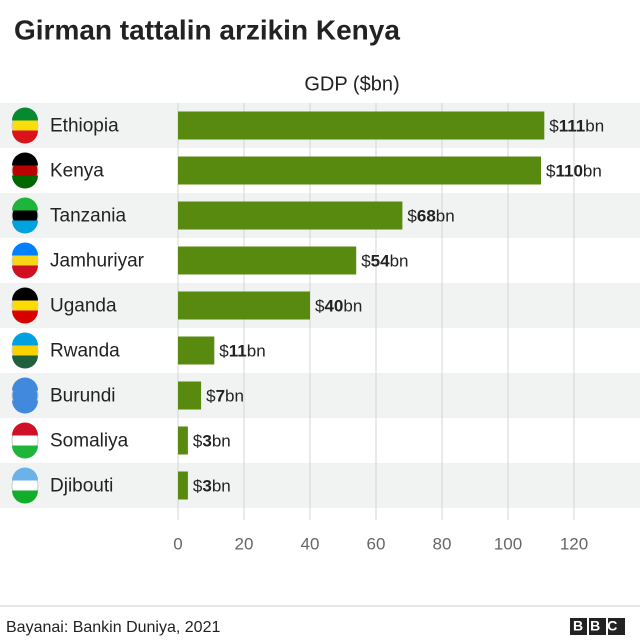  What do you see at coordinates (89, 441) in the screenshot?
I see `y-tick-label: Somaliya` at bounding box center [89, 441].